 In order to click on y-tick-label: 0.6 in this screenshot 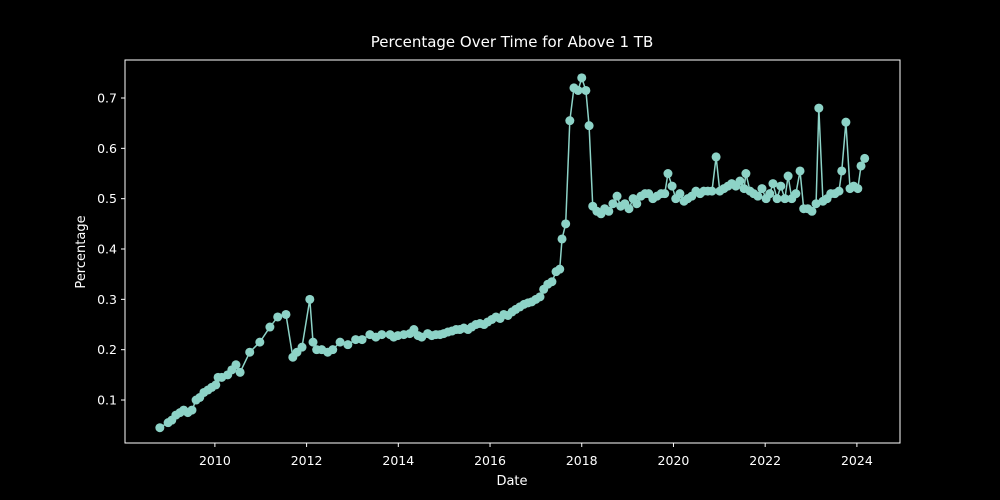, I will do `click(107, 148)`.